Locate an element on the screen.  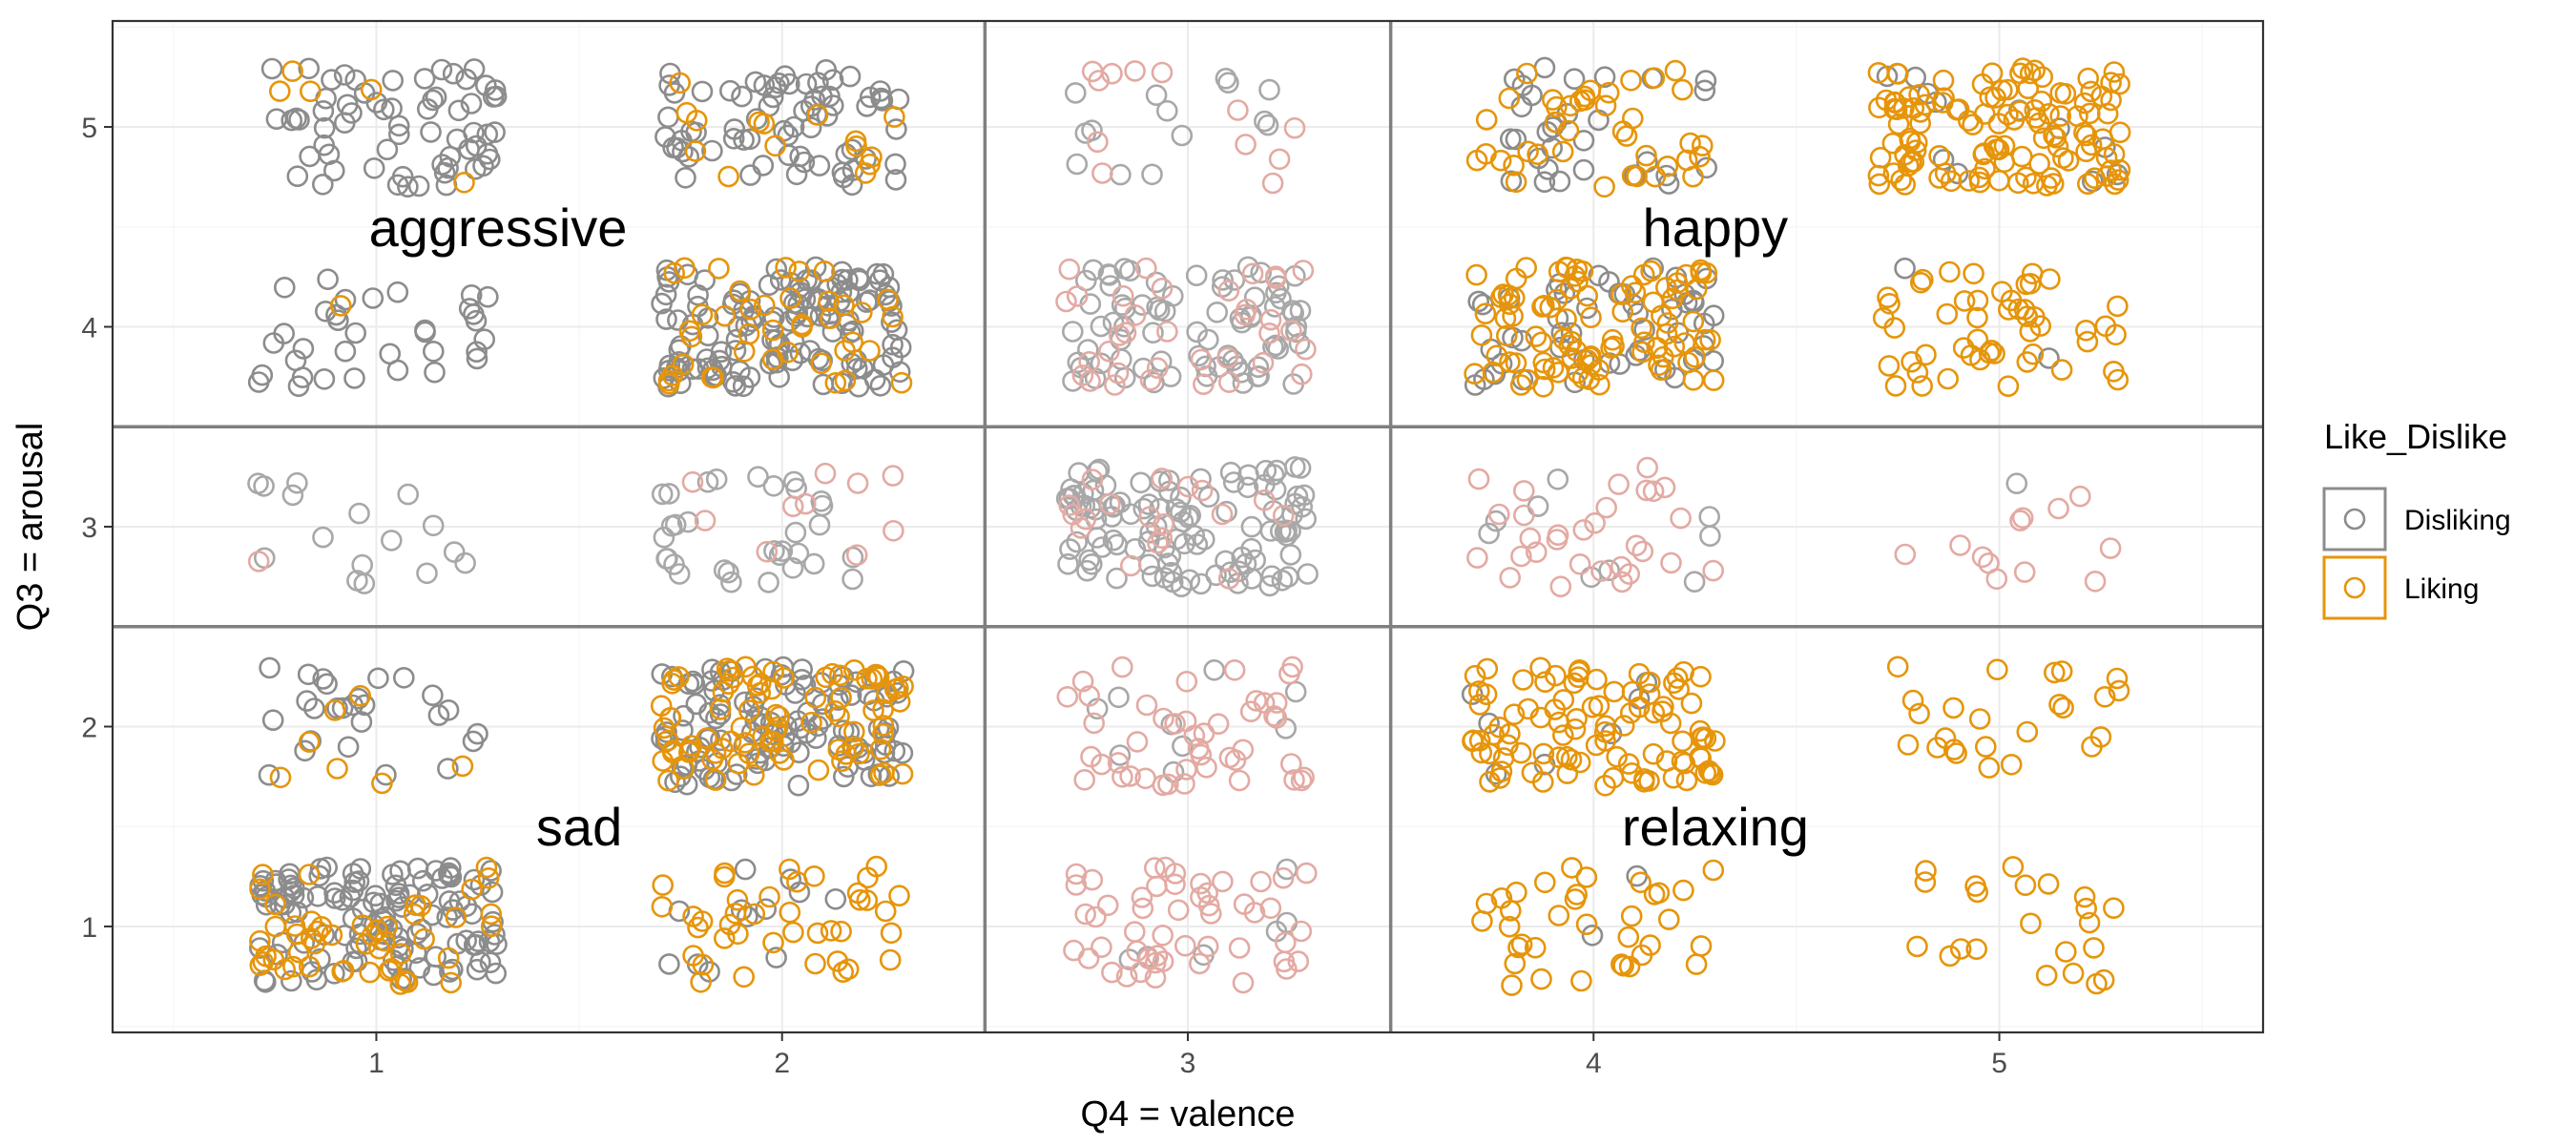
region-label: happy is located at coordinates (1716, 228).